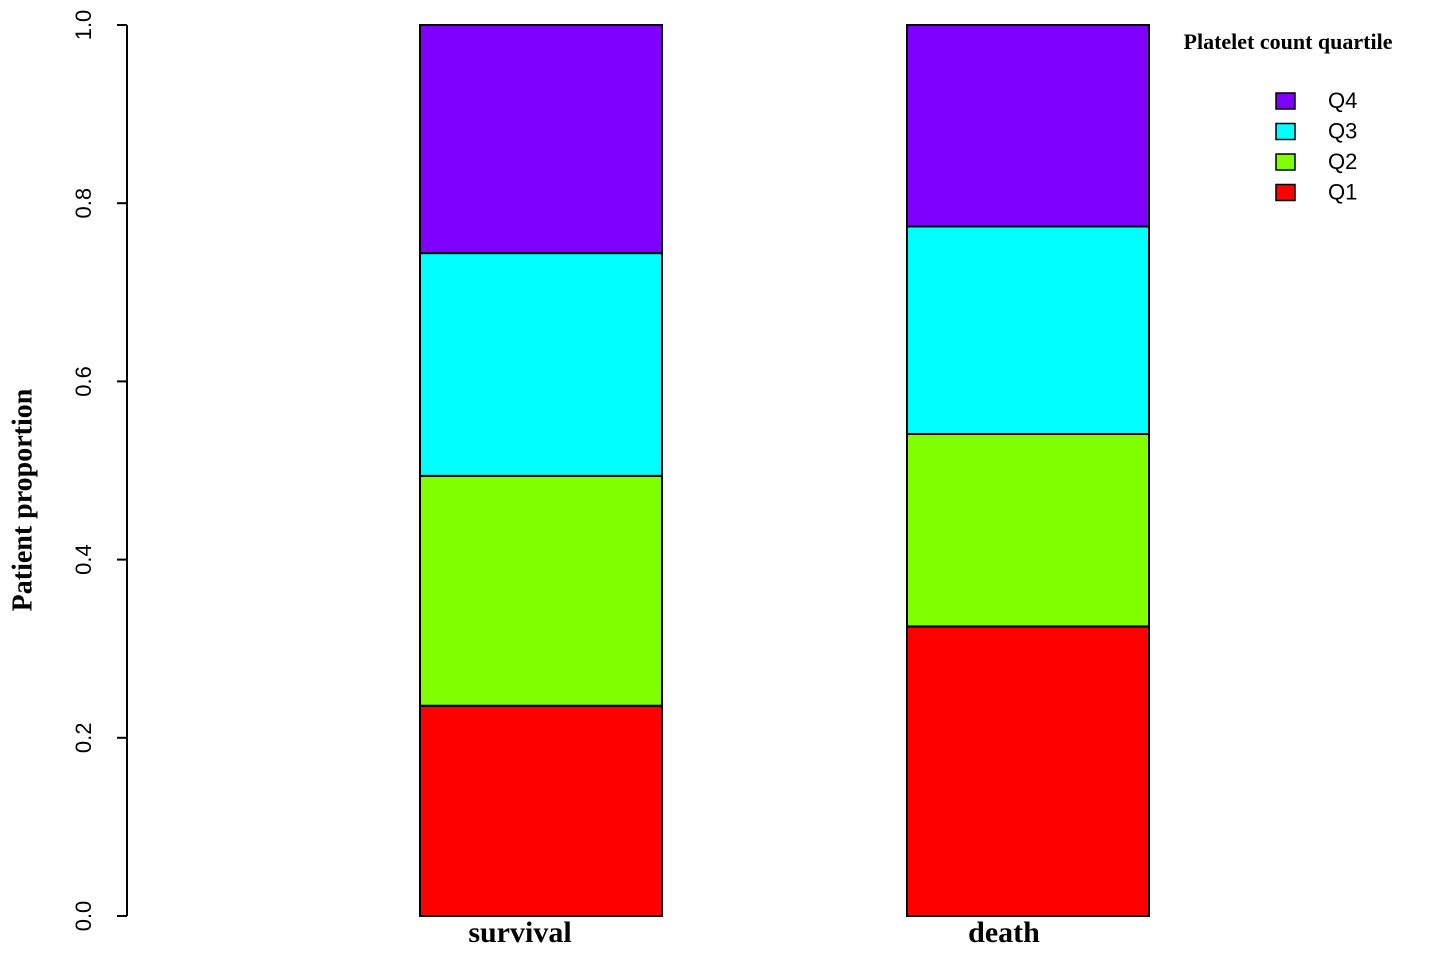 This screenshot has height=957, width=1429. I want to click on legend-label: Q3, so click(1342, 130).